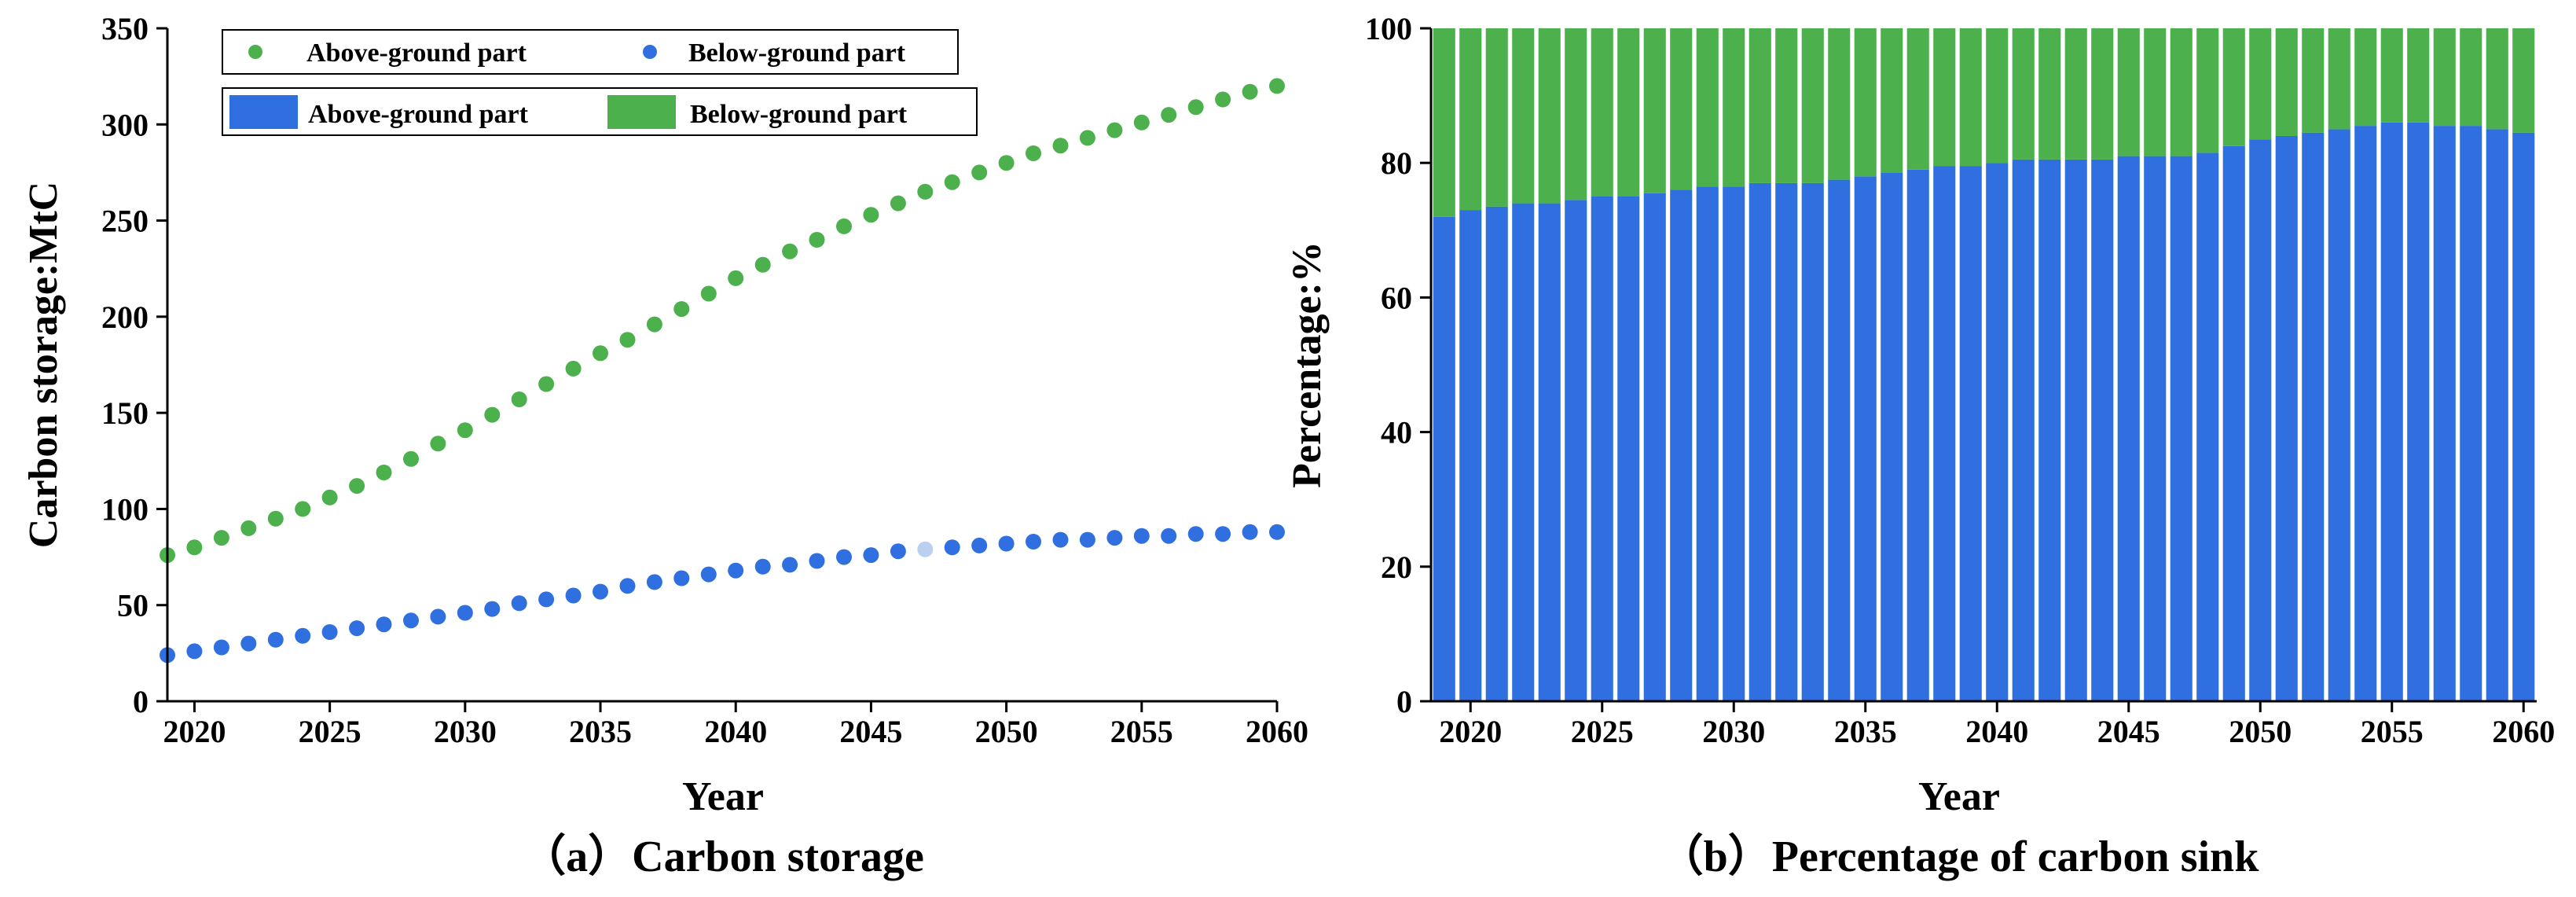 This screenshot has height=897, width=2576. I want to click on above-ground-bar-2025, so click(1602, 449).